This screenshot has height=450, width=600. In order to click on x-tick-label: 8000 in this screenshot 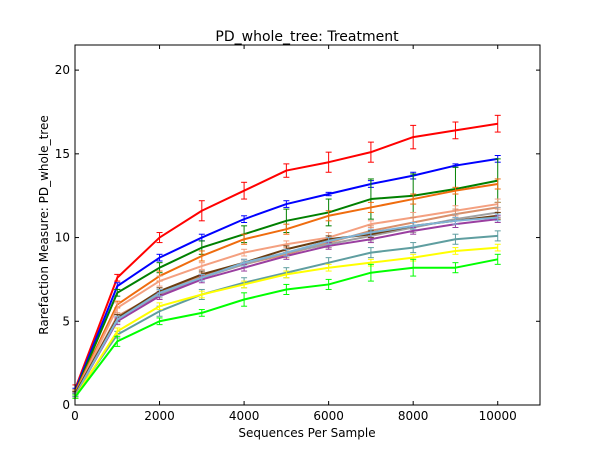, I will do `click(413, 416)`.